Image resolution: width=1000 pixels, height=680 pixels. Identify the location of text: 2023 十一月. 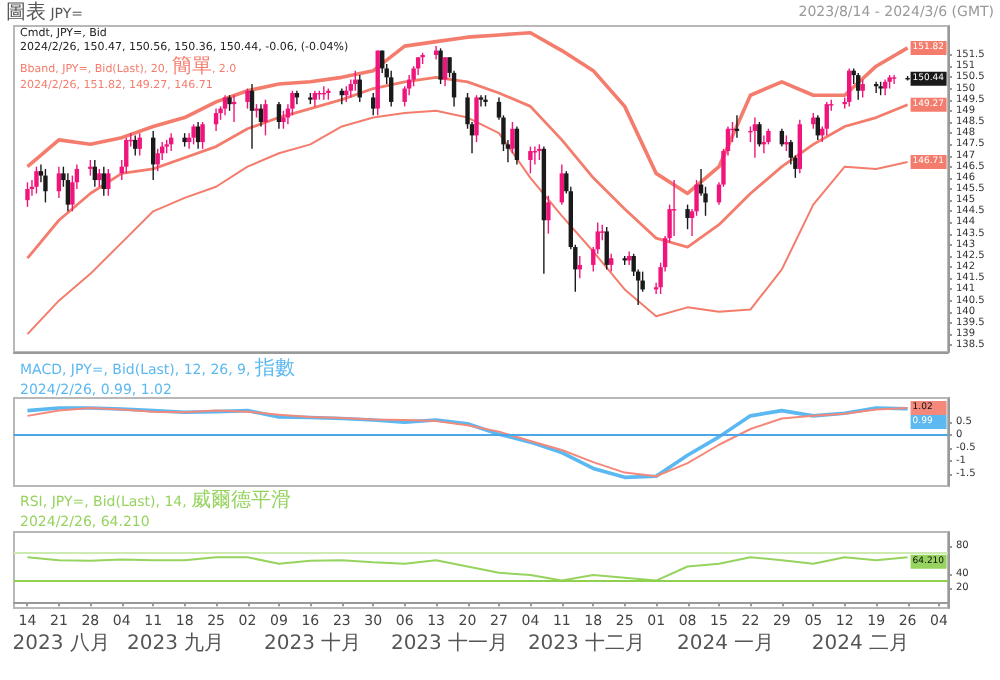
(449, 643).